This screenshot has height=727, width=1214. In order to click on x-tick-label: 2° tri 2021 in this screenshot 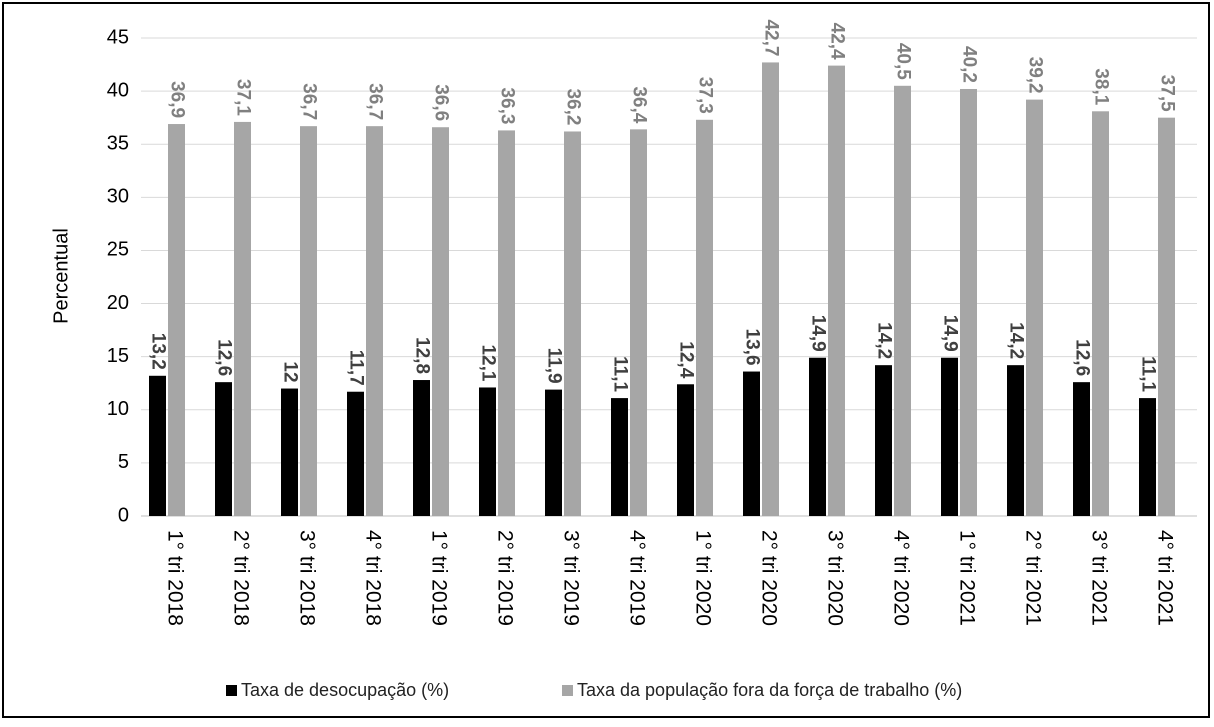, I will do `click(1032, 578)`.